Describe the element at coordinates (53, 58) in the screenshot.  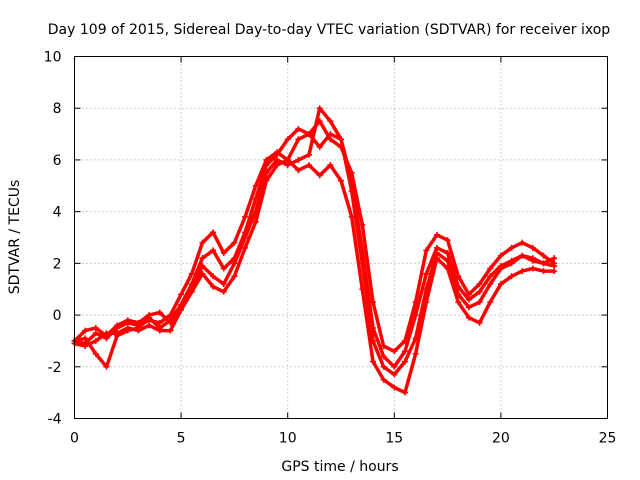
I see `y-tick-label: 10` at that location.